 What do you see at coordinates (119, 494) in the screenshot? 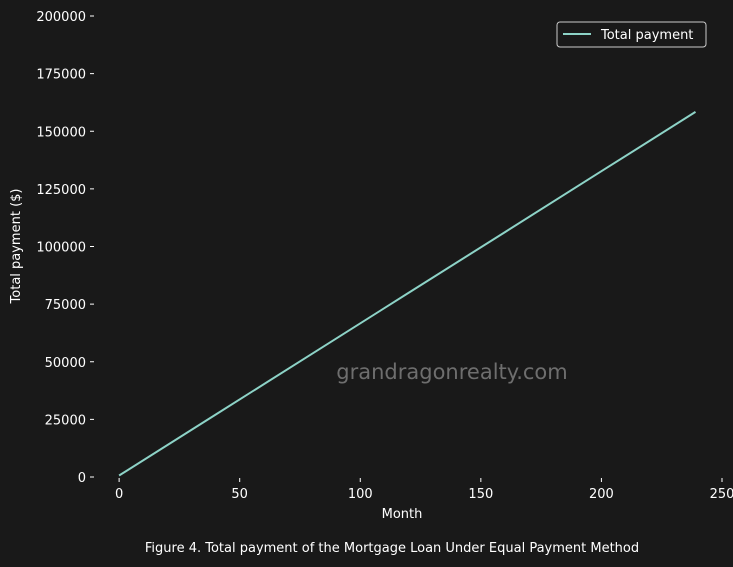
I see `x-tick-label: 0` at bounding box center [119, 494].